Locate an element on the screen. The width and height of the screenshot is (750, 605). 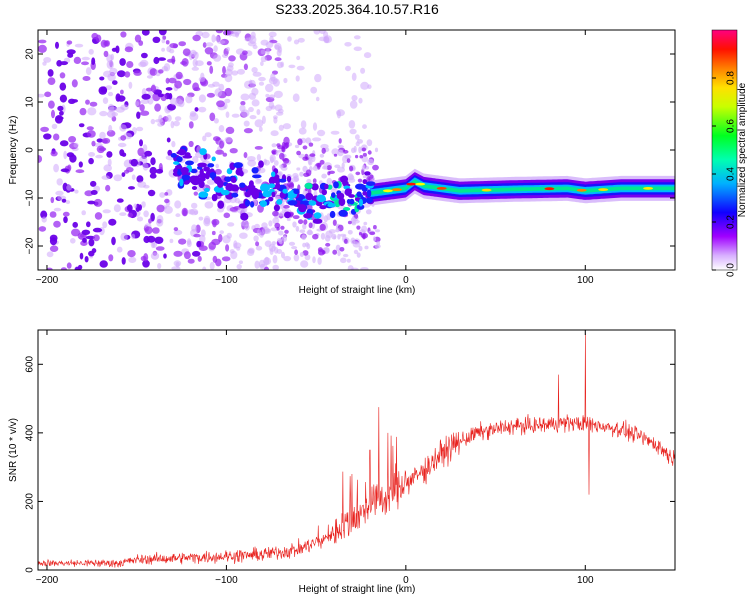
colorbar-label: Normalized spectral amplitude is located at coordinates (742, 149).